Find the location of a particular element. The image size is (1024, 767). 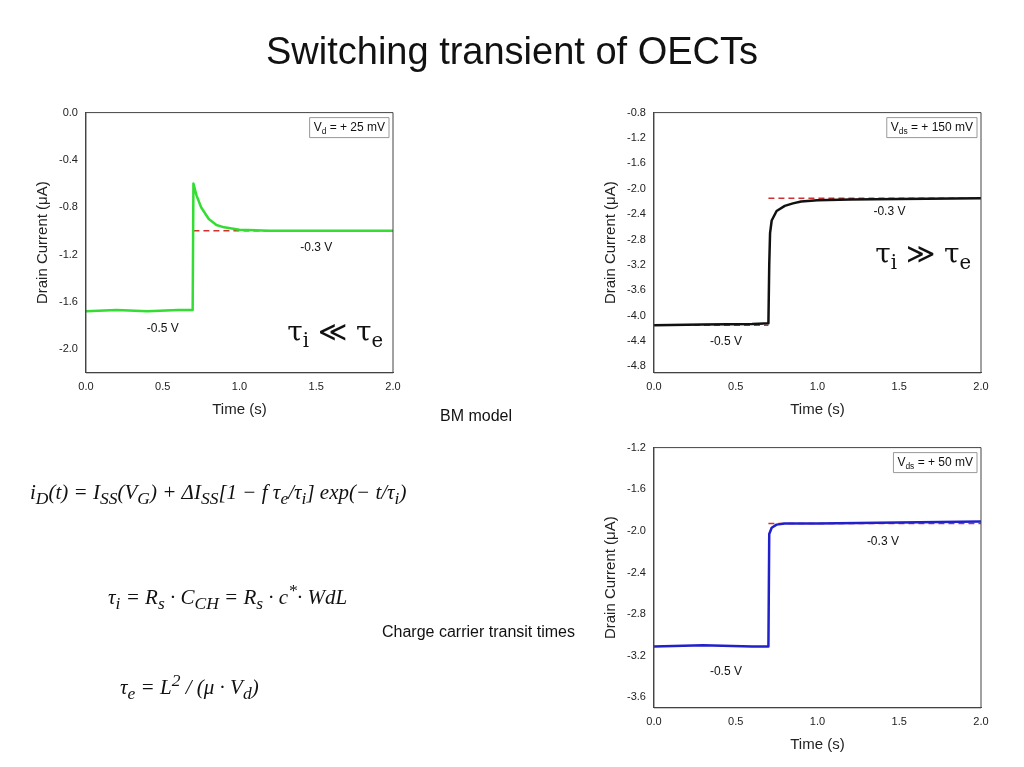

text: Switching transient of OECTs is located at coordinates (512, 51).